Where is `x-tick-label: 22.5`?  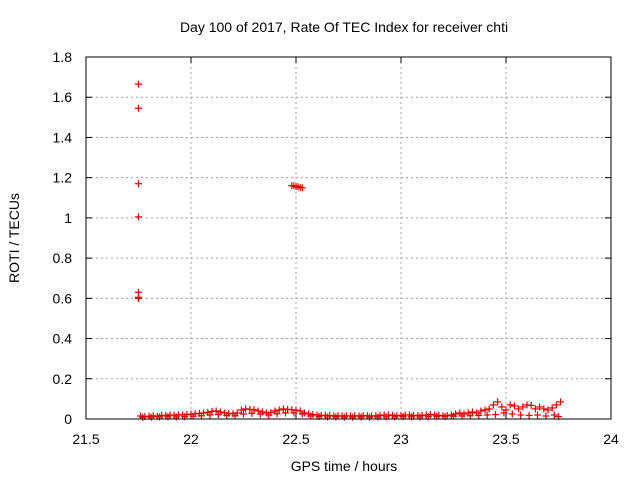
x-tick-label: 22.5 is located at coordinates (295, 439).